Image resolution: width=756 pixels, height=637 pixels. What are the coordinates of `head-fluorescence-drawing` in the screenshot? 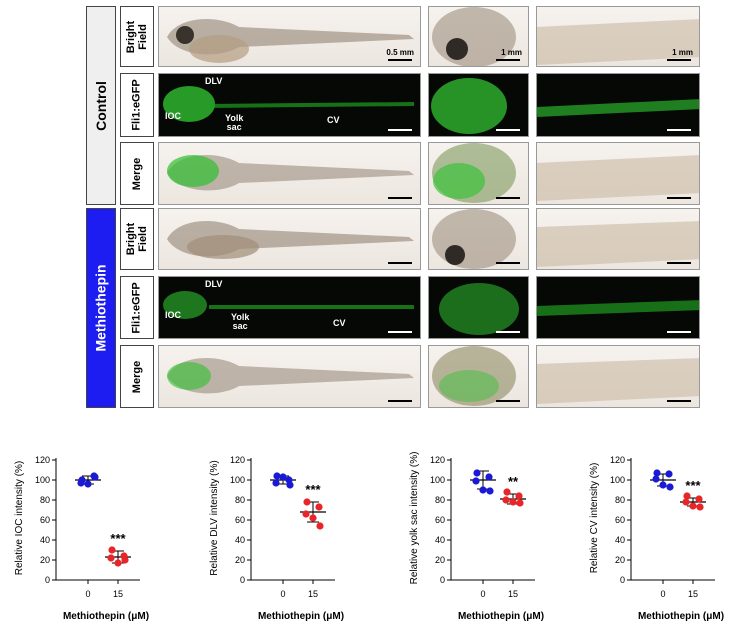 It's located at (479, 309).